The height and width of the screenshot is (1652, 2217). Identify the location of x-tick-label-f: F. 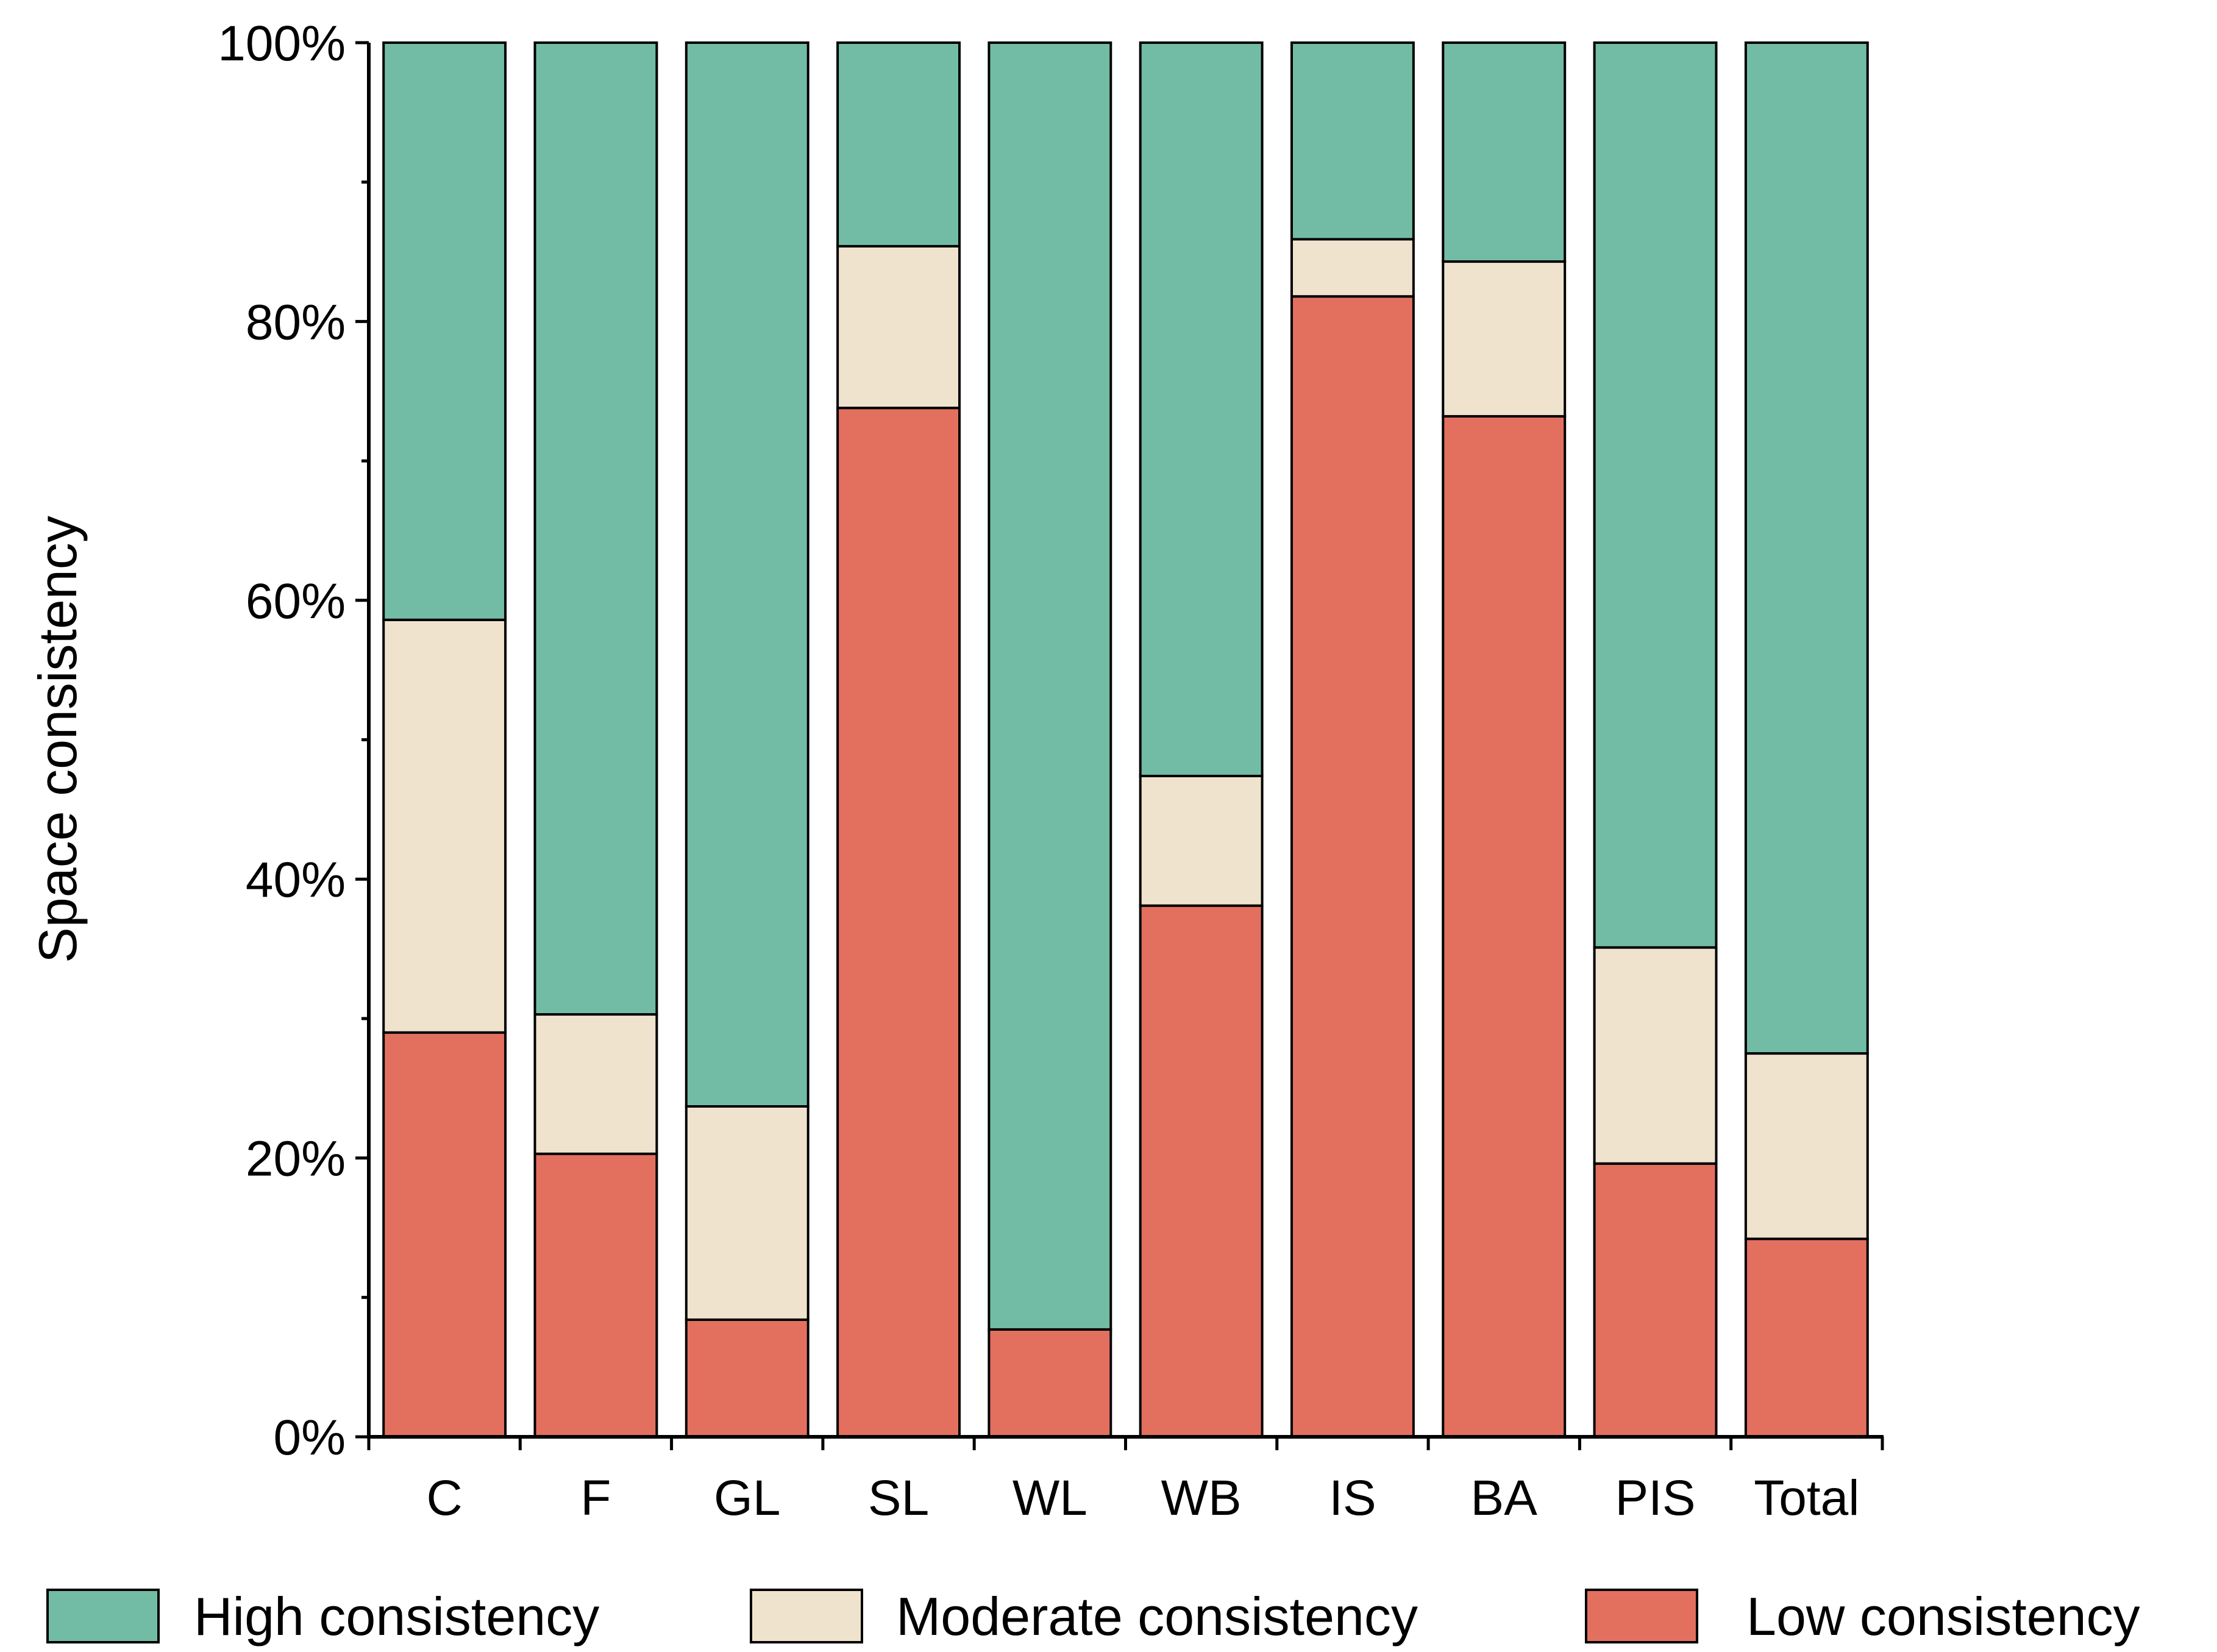
(595, 1498).